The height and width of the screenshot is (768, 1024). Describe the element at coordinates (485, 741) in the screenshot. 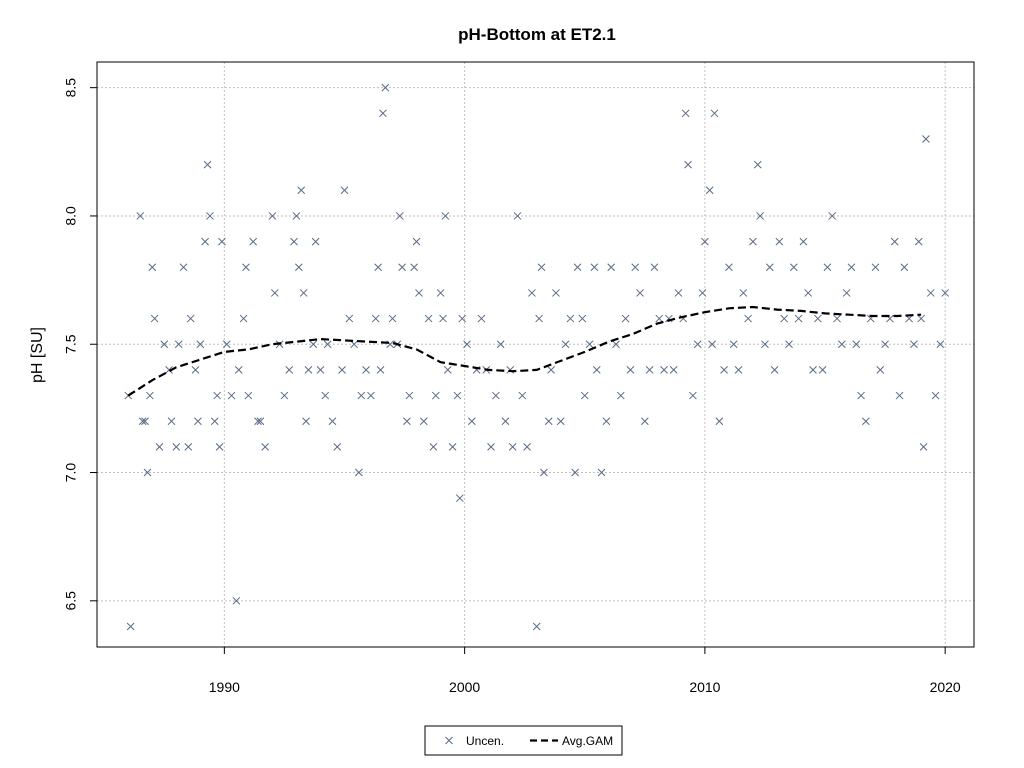

I see `legend-label-uncen: Uncen.` at that location.